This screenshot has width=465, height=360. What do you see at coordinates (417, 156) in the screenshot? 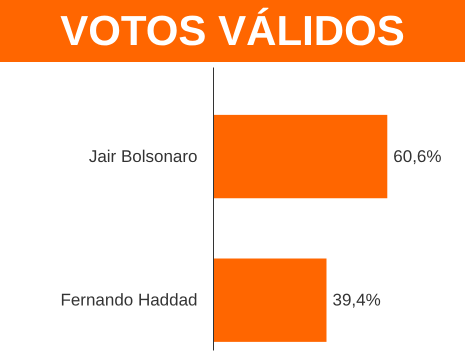
I see `data-label: 60,6%` at bounding box center [417, 156].